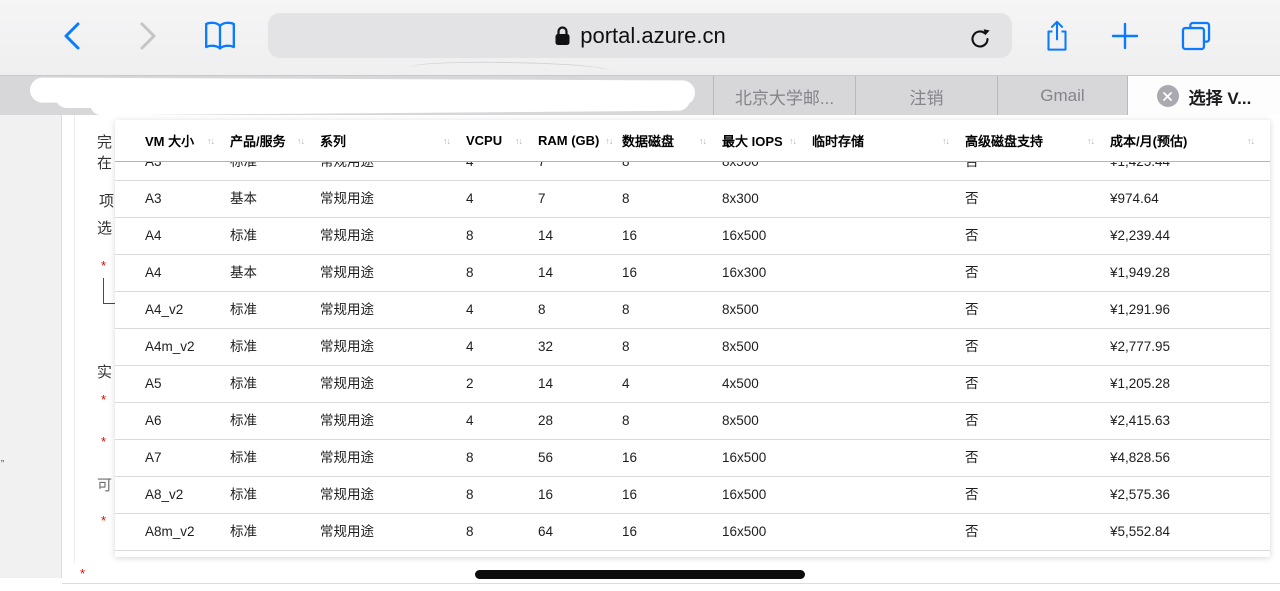 The width and height of the screenshot is (1280, 591). I want to click on column-header-premium-disk: 高级磁盘支持 ↑↓, so click(1037, 140).